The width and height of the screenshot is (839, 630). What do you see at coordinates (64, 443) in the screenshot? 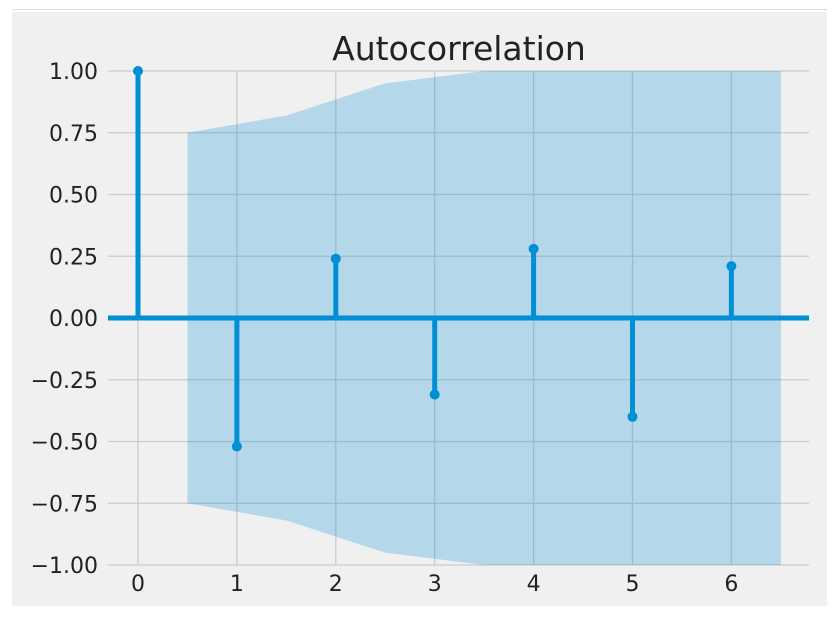
I see `y-tick-label: −0.50` at bounding box center [64, 443].